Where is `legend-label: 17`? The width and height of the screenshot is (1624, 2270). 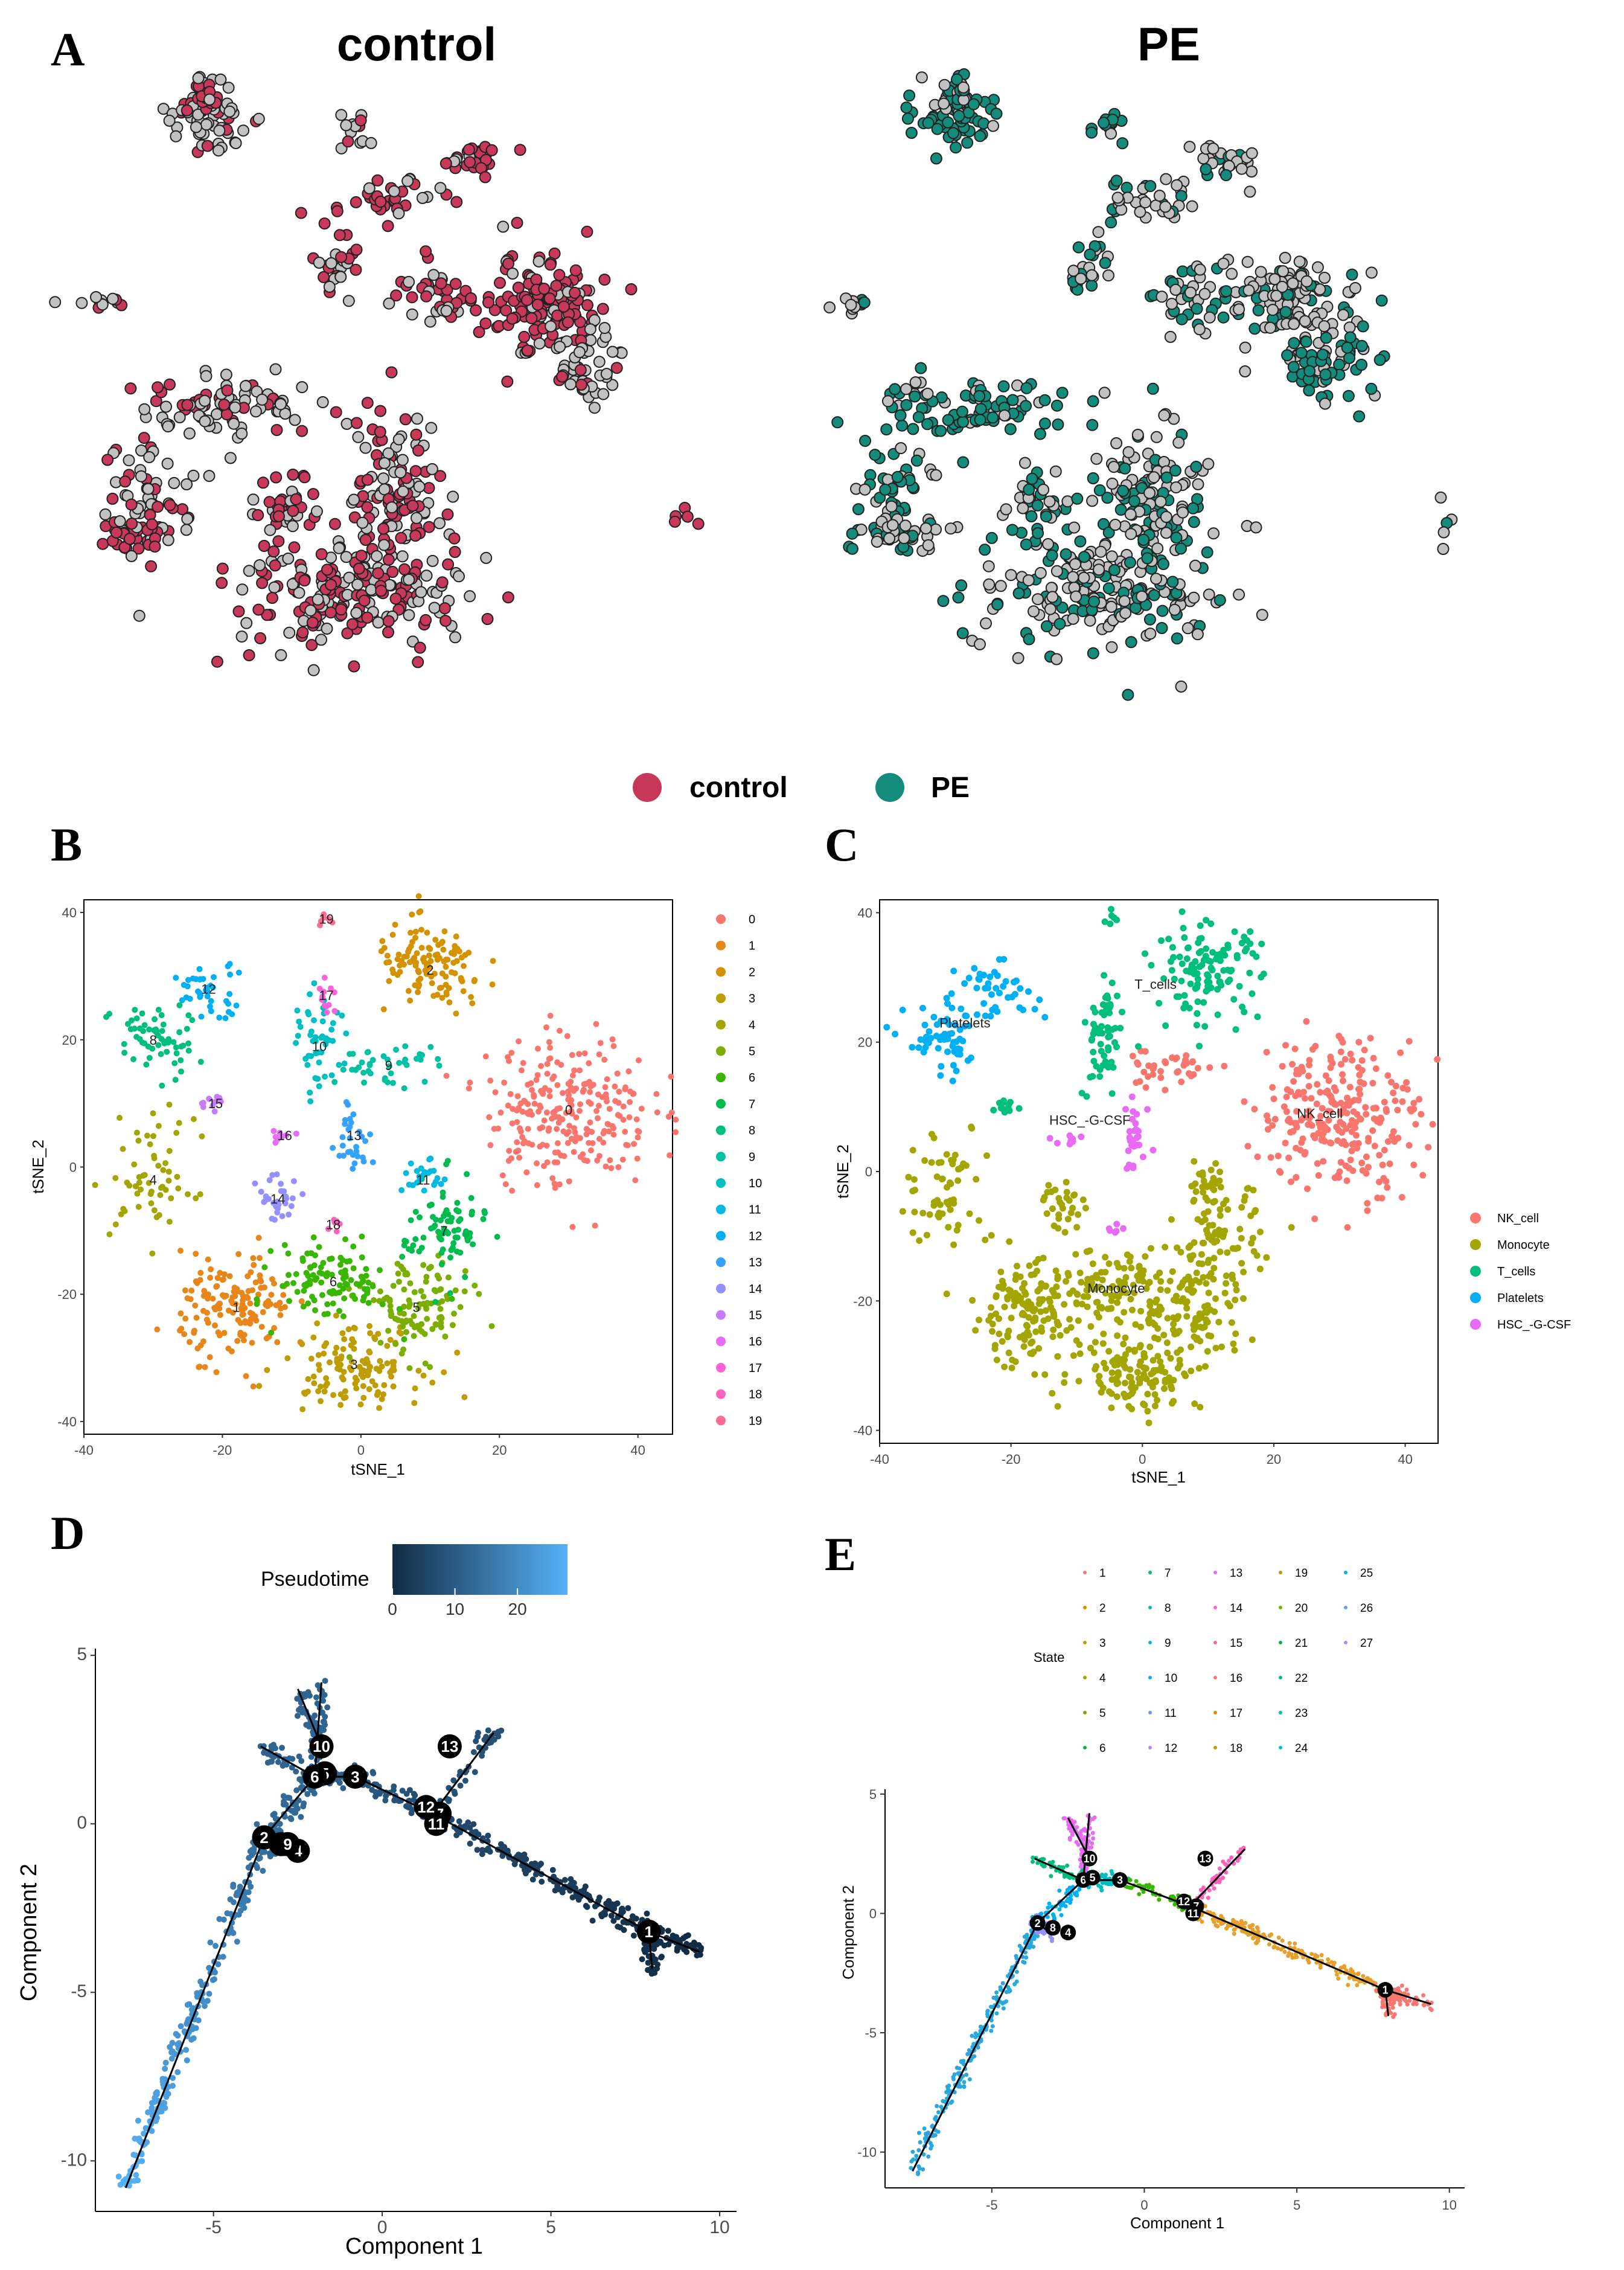 legend-label: 17 is located at coordinates (755, 1369).